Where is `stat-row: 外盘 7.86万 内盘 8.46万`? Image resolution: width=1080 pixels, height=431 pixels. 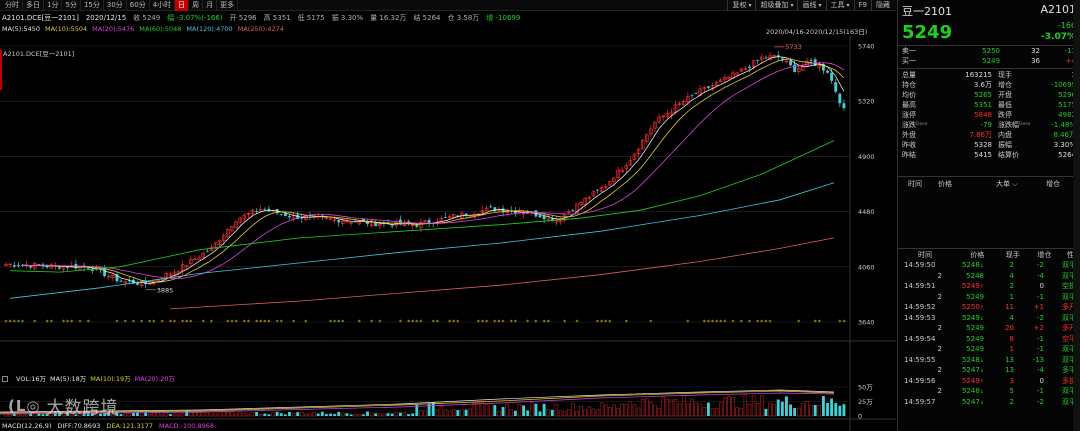 stat-row: 外盘 7.86万 内盘 8.46万 is located at coordinates (989, 135).